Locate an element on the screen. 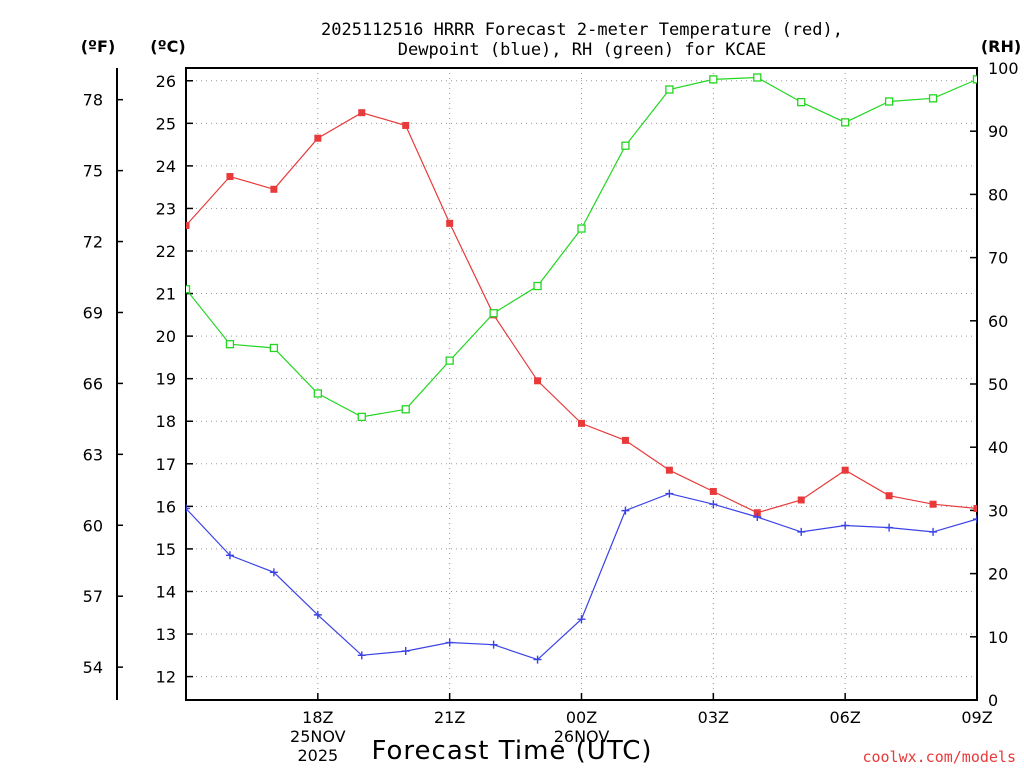 The image size is (1024, 768). celsius-tick-label: 24 is located at coordinates (166, 166).